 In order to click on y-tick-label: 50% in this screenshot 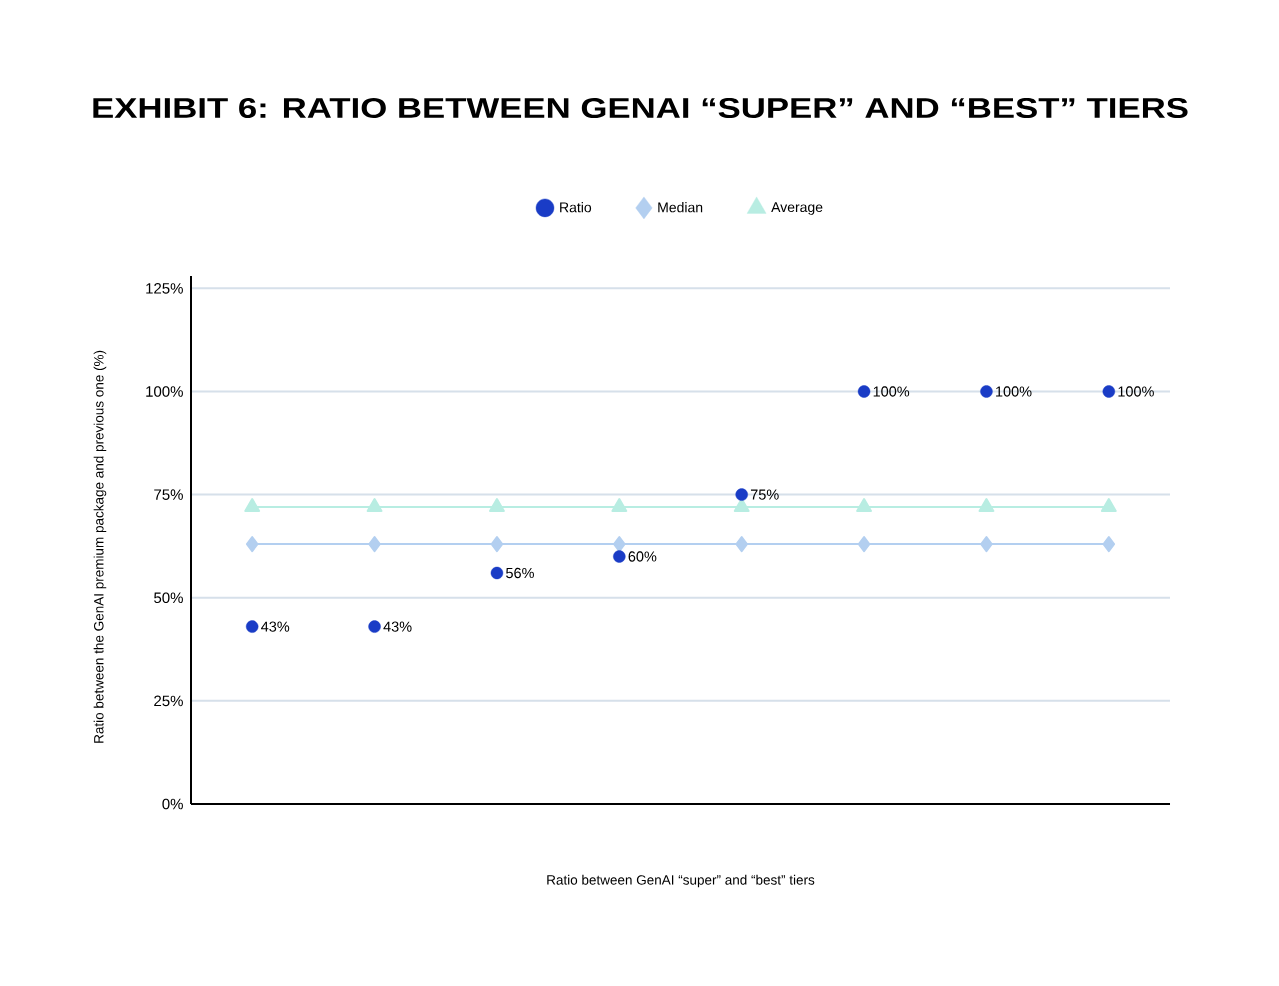, I will do `click(168, 598)`.